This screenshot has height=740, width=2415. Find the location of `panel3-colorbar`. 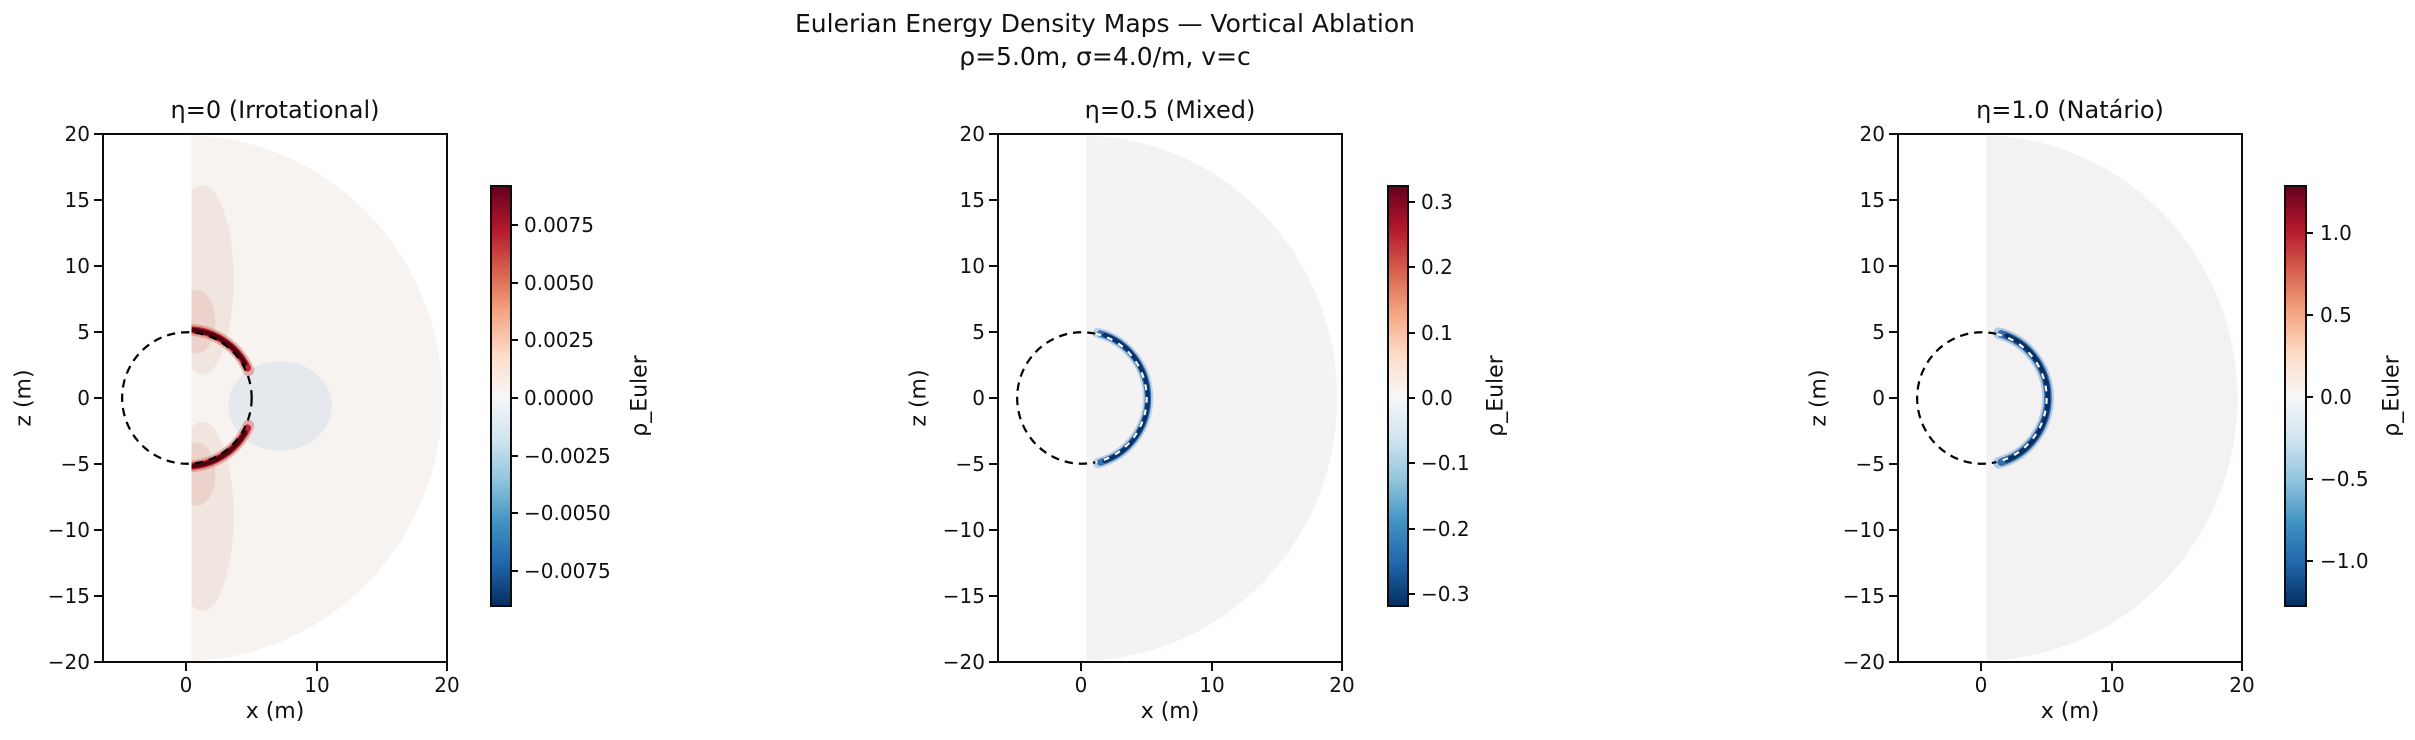

panel3-colorbar is located at coordinates (2295, 396).